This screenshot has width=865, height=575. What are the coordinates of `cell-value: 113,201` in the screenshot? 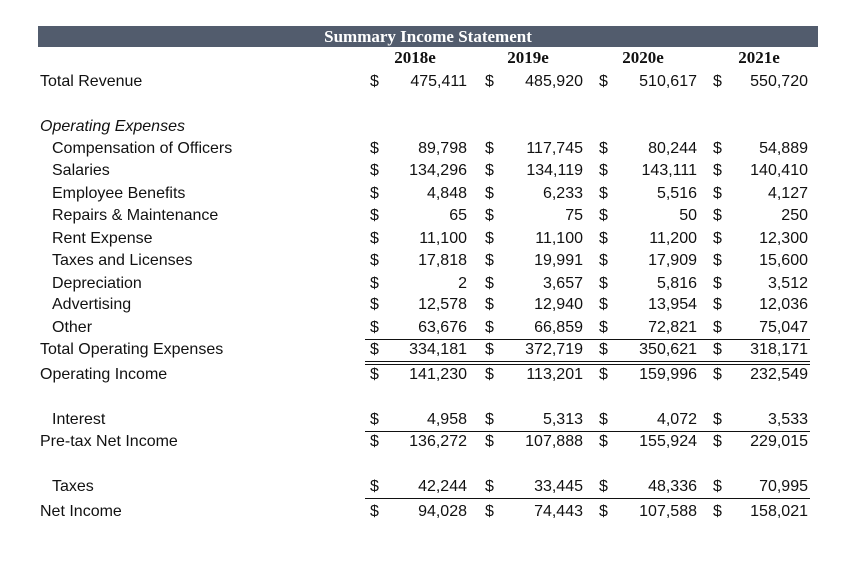 It's located at (554, 374).